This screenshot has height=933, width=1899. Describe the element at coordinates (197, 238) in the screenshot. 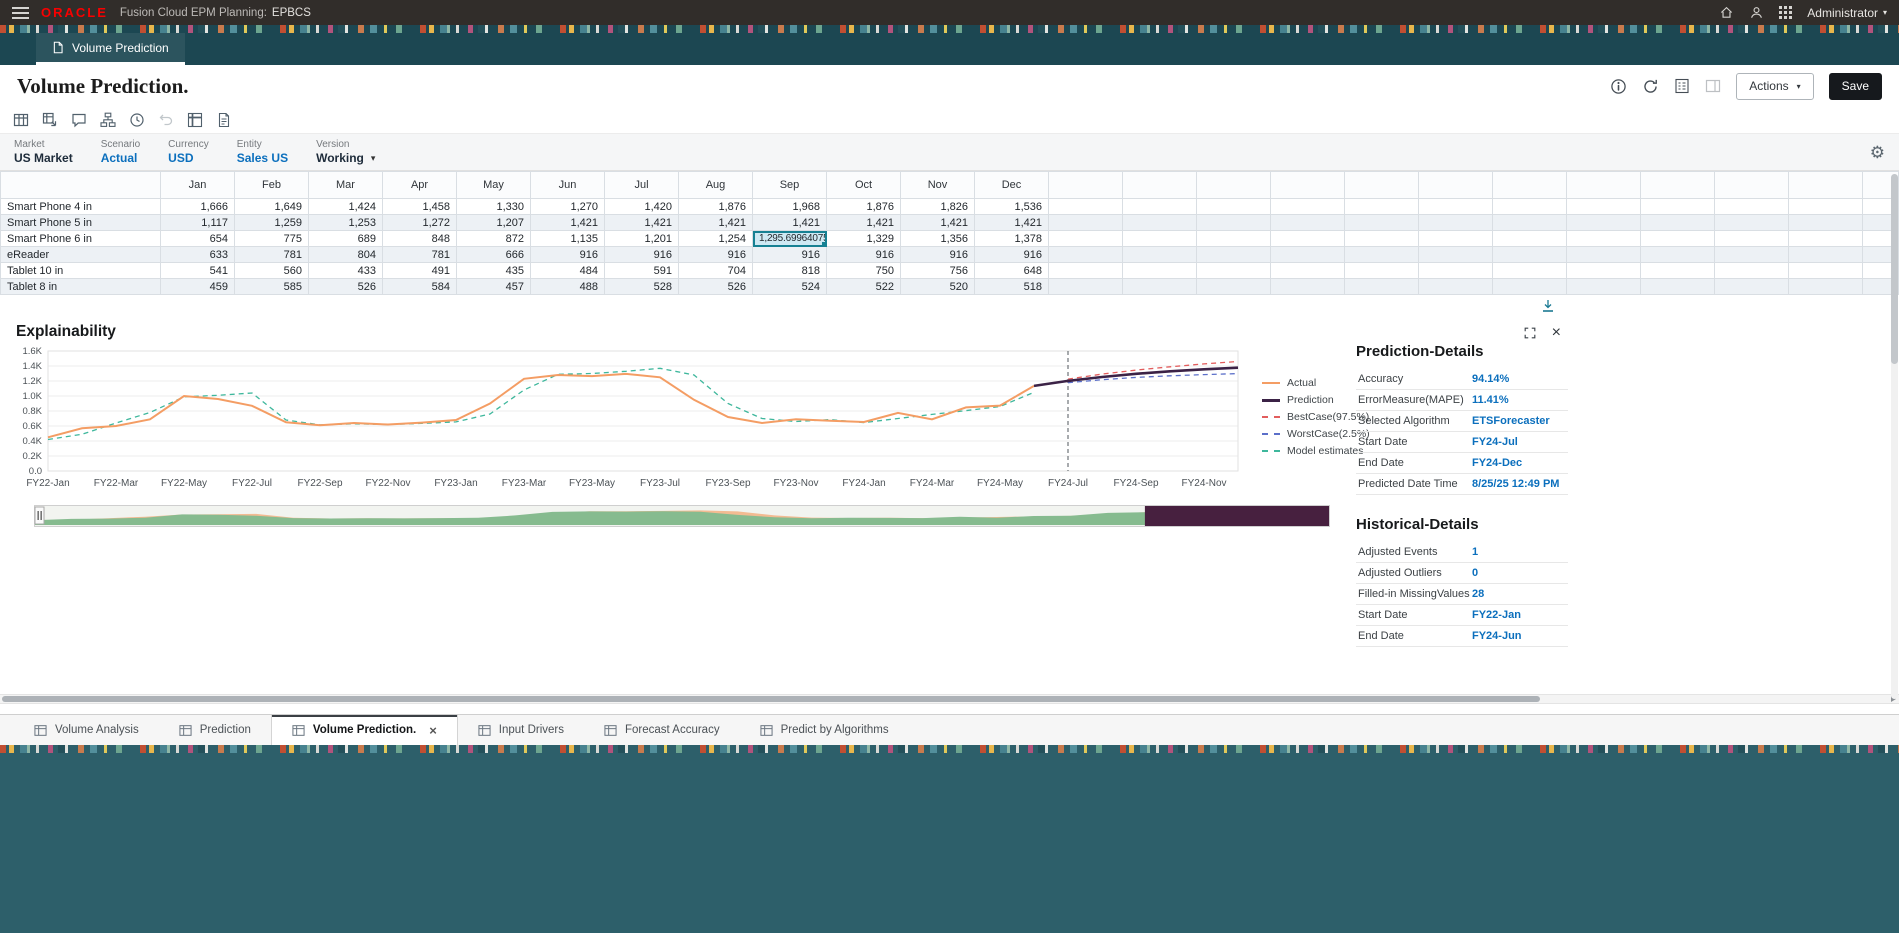

I see `grid-cell: 654` at that location.